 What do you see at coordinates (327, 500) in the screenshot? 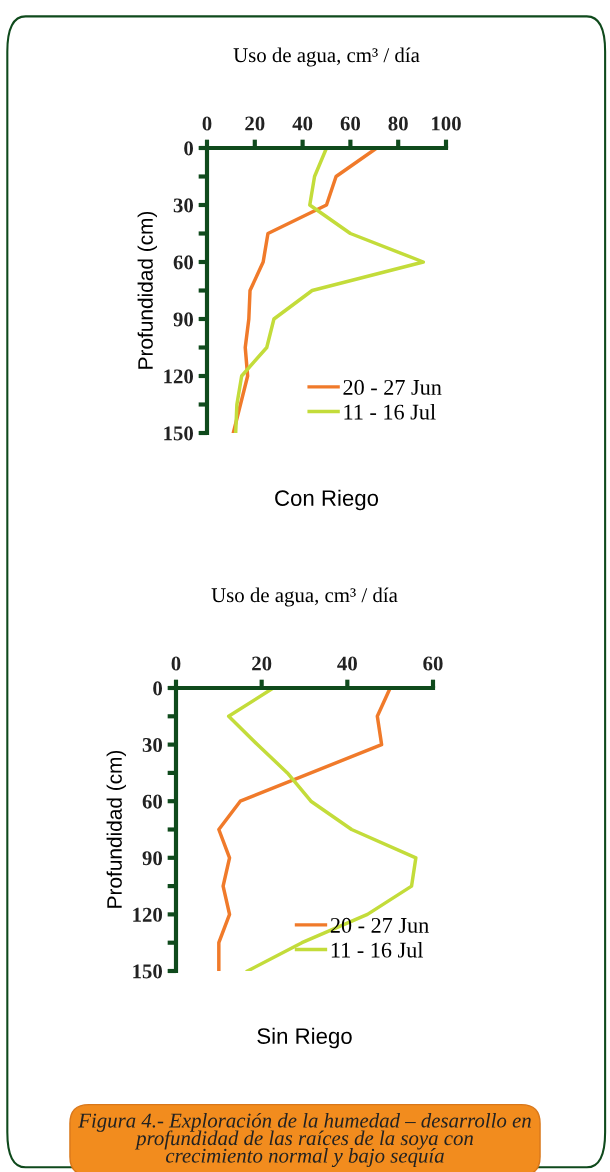
I see `text: Con Riego` at bounding box center [327, 500].